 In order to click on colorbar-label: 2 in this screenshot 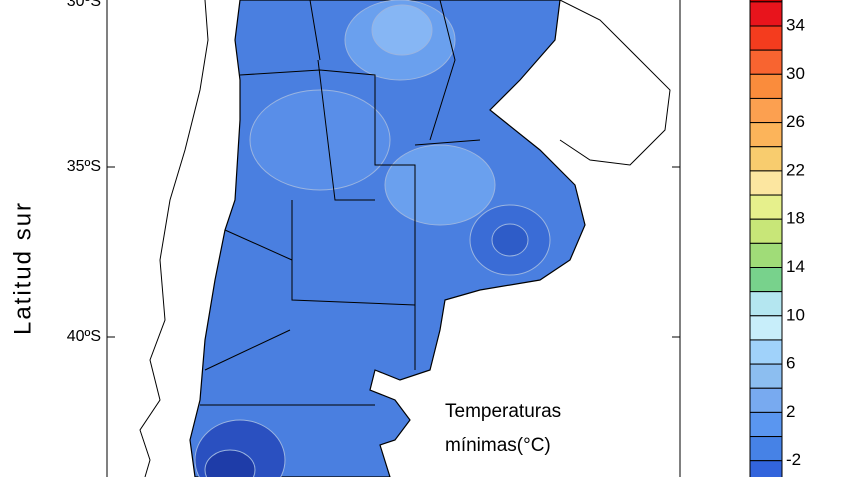, I will do `click(790, 411)`.